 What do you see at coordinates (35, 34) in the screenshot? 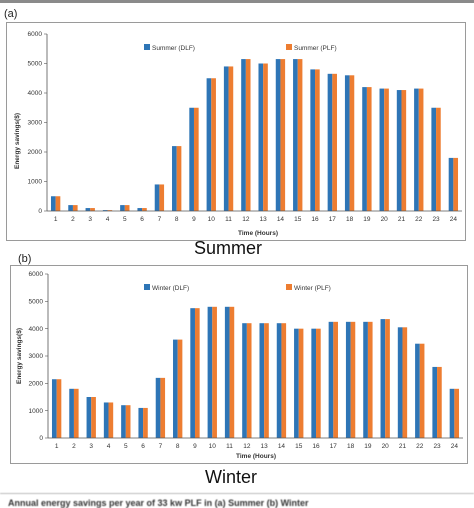
I see `chart-a-ytick-label-6000: 6000` at bounding box center [35, 34].